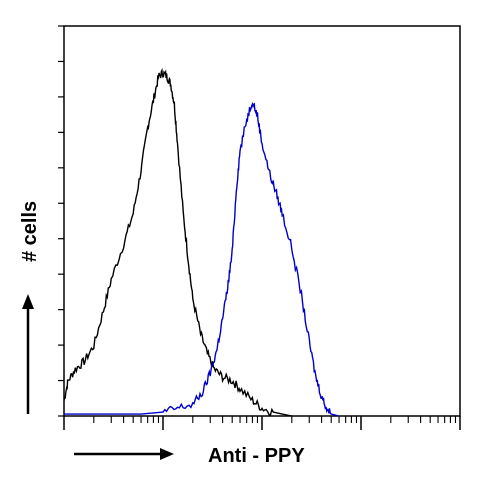 The image size is (492, 485). I want to click on x-arrow-head, so click(167, 454).